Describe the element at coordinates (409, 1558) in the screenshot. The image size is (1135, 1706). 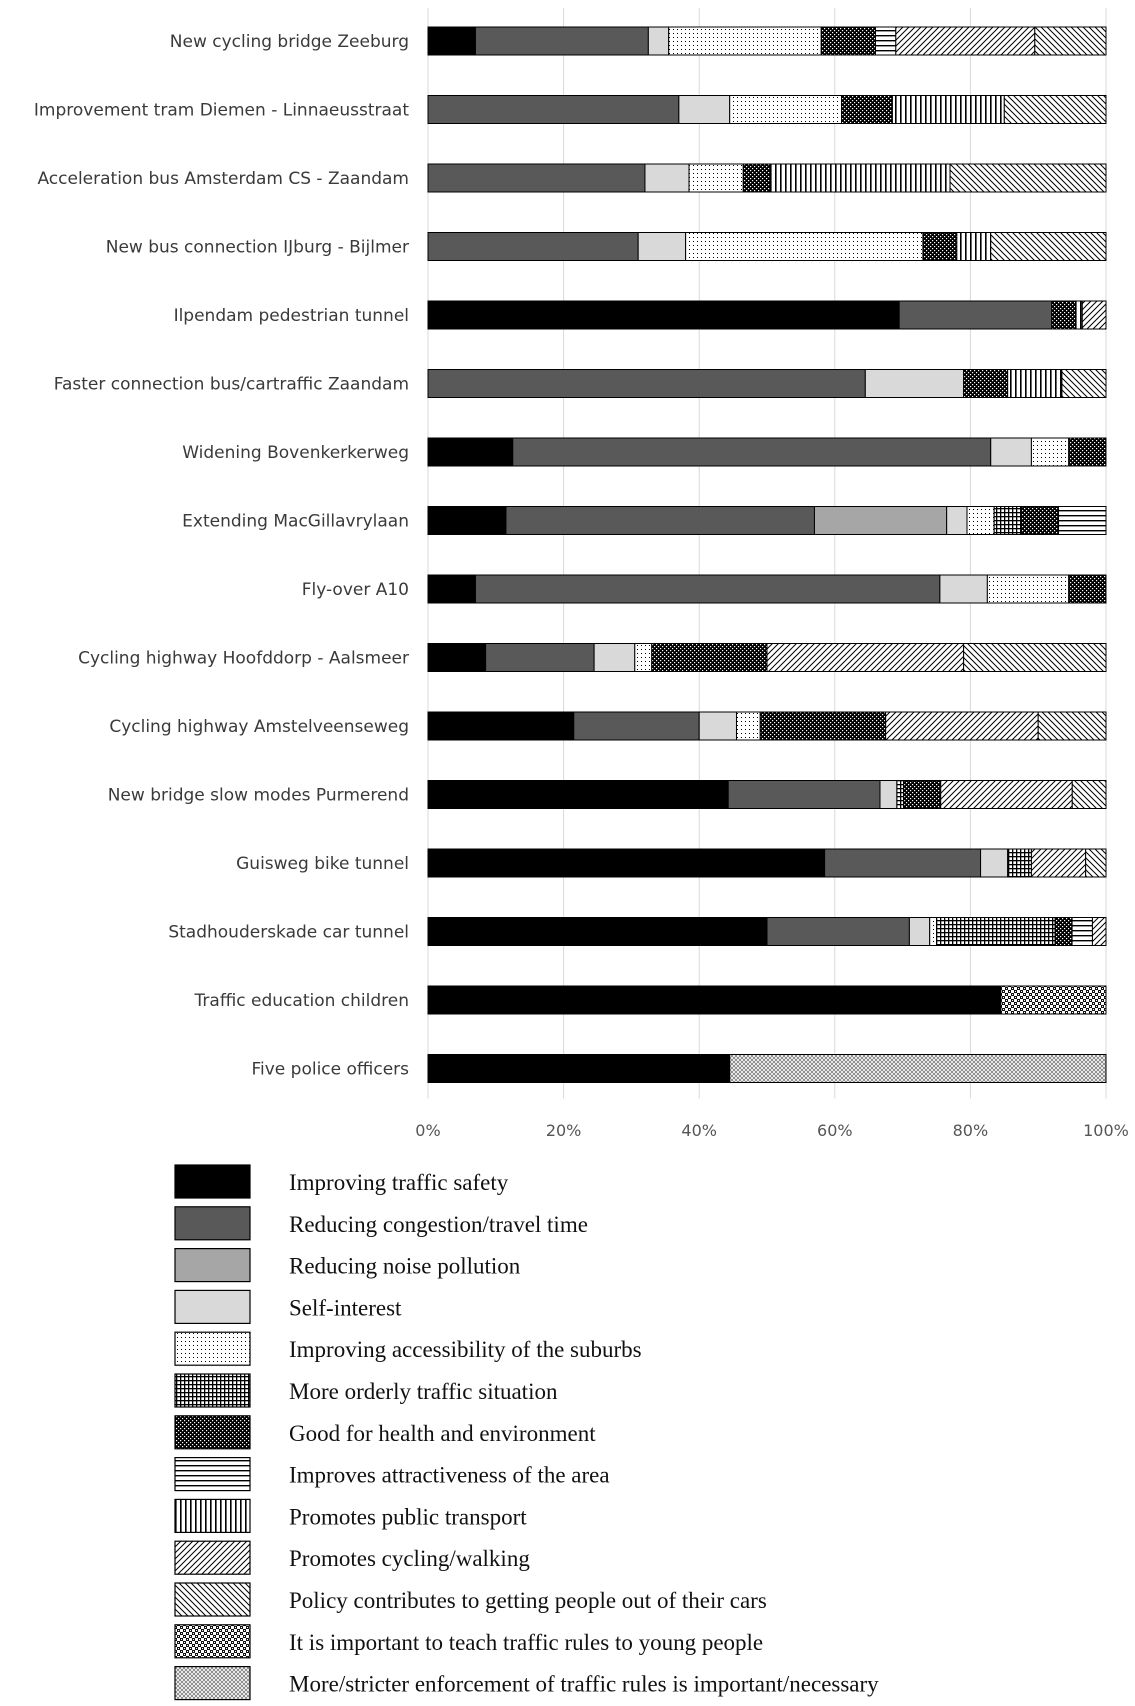
I see `legend-label: Promotes cycling/walking` at that location.